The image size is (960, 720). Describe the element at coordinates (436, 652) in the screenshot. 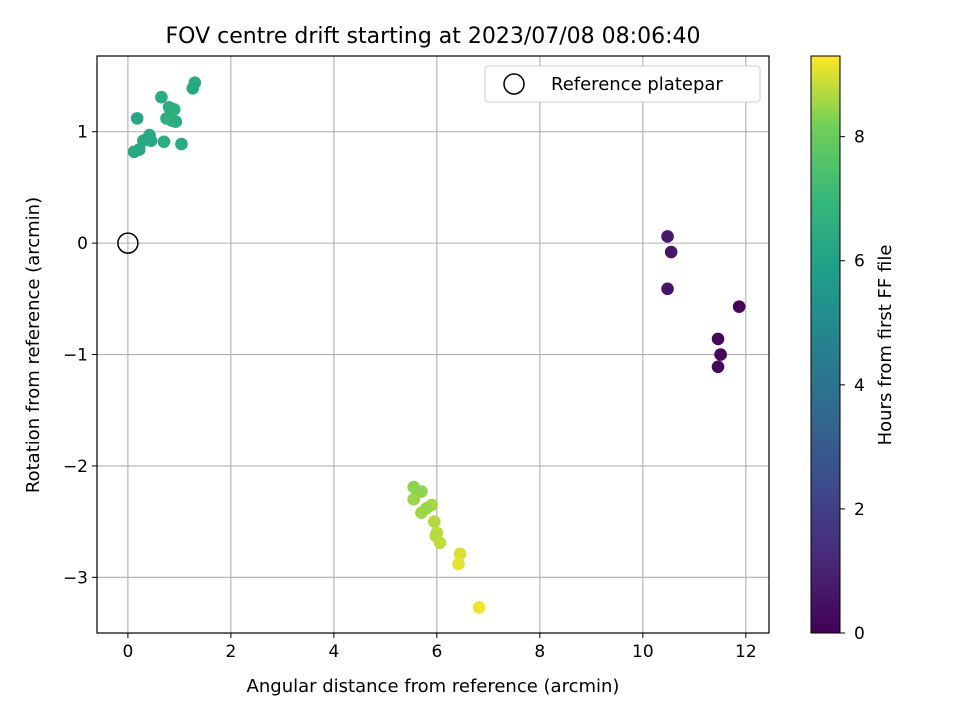

I see `x-tick-label: 6` at that location.